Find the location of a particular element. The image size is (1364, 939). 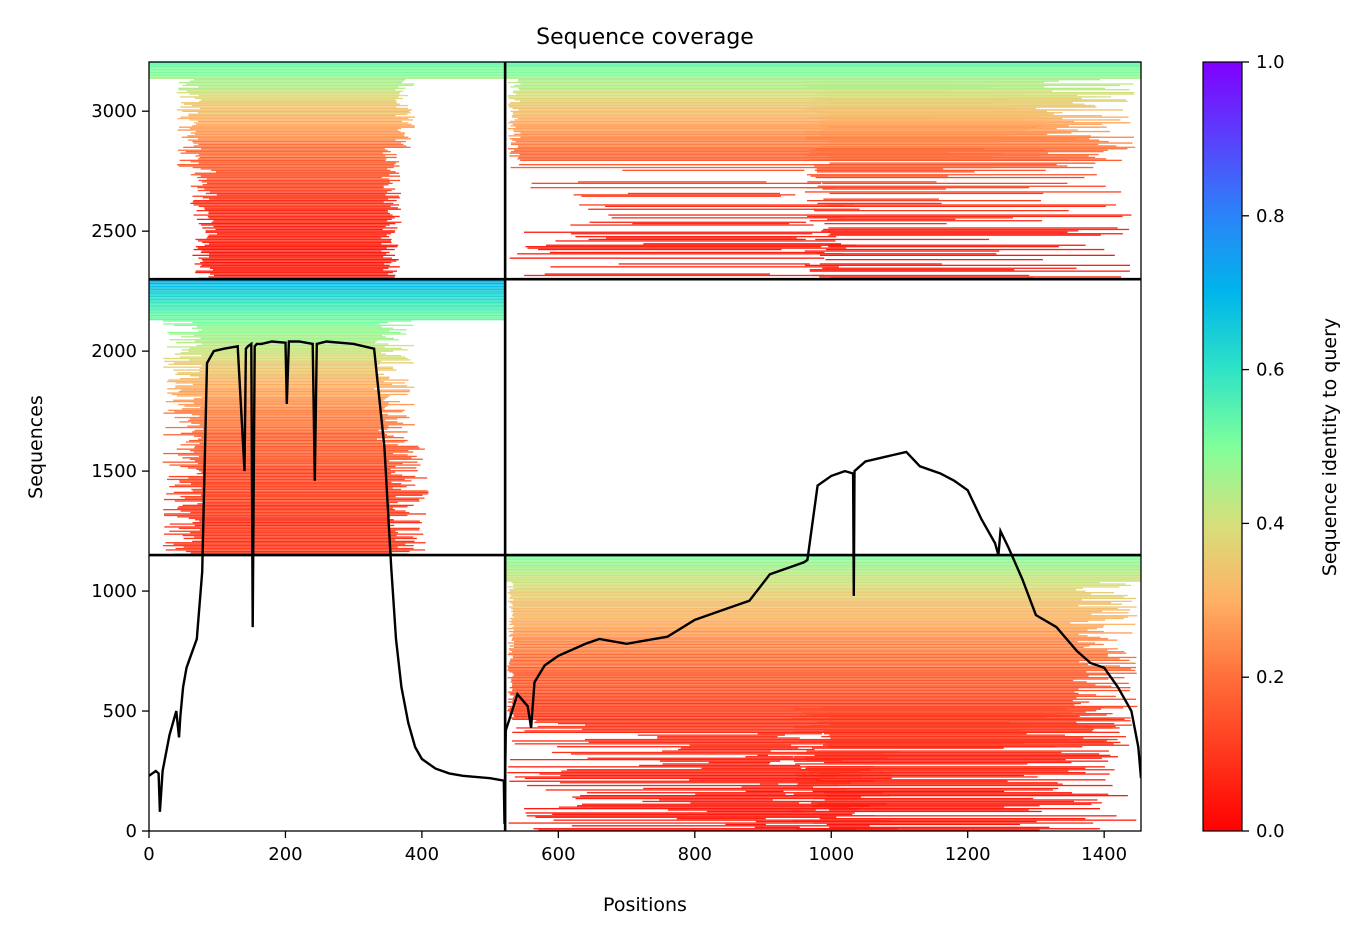

x-axis-label: Positions is located at coordinates (645, 905).